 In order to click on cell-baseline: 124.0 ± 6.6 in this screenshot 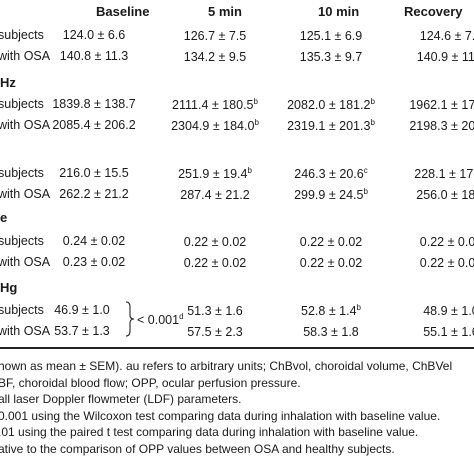, I will do `click(94, 35)`.